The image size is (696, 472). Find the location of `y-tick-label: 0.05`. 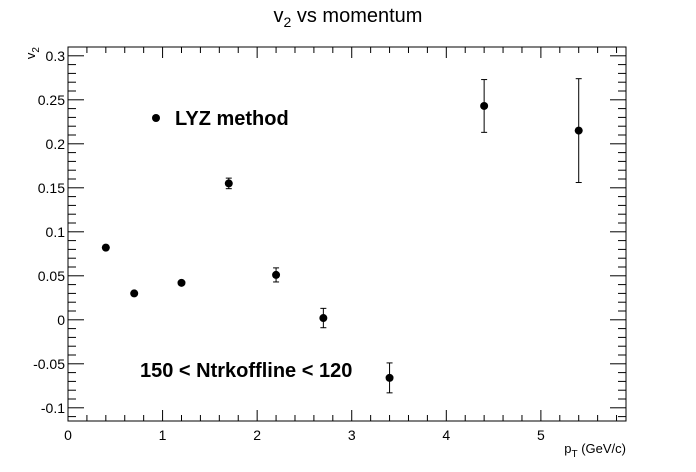

y-tick-label: 0.05 is located at coordinates (51, 276).